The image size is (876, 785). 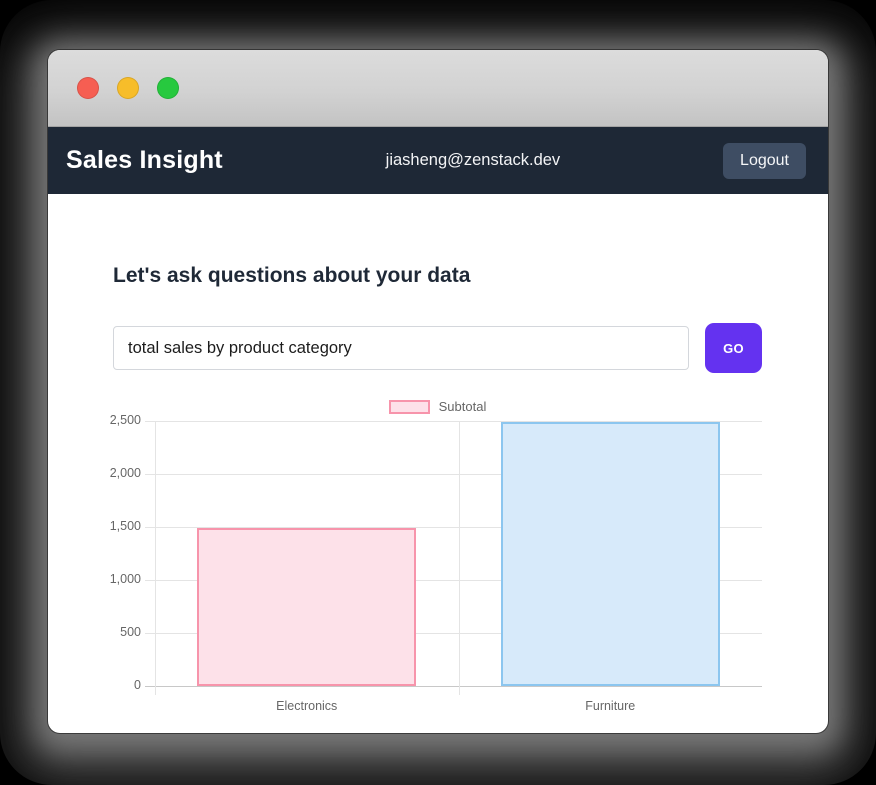 I want to click on query-row: GO, so click(x=437, y=348).